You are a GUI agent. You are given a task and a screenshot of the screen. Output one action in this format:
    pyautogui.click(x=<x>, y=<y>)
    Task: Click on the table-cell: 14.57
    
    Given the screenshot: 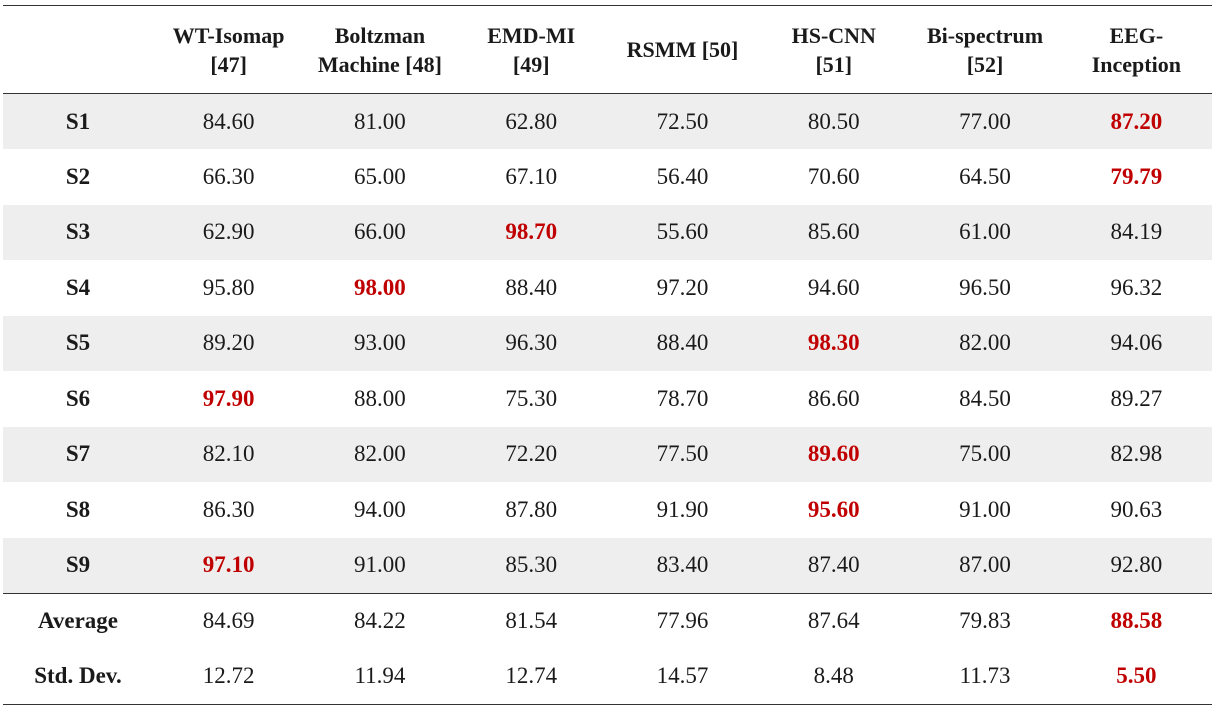 What is the action you would take?
    pyautogui.click(x=682, y=676)
    